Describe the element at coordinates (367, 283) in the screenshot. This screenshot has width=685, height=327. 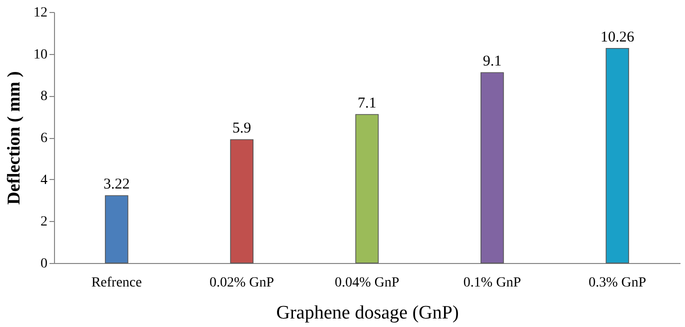
I see `x-tick-label: 0.04% GnP` at that location.